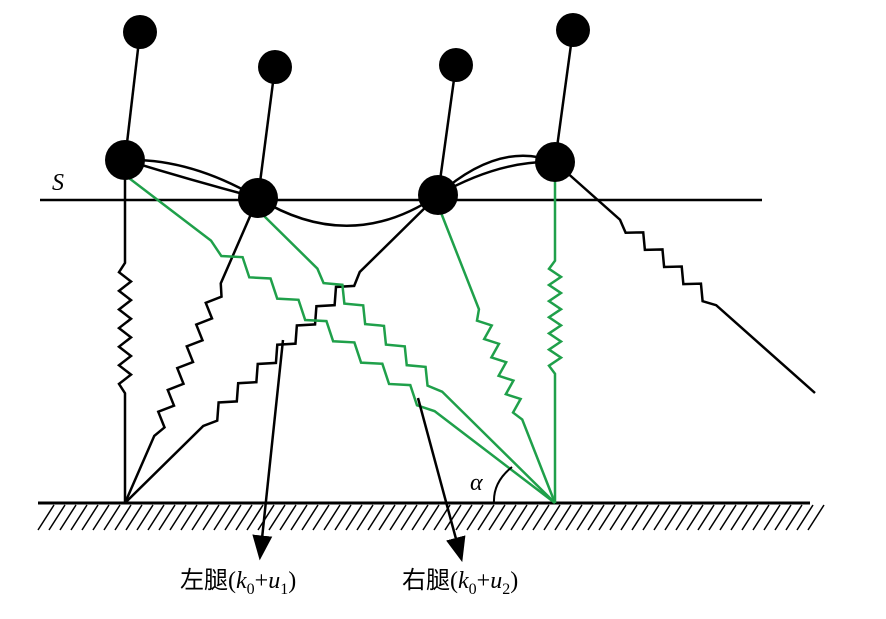  What do you see at coordinates (506, 589) in the screenshot?
I see `label-part: 2` at bounding box center [506, 589].